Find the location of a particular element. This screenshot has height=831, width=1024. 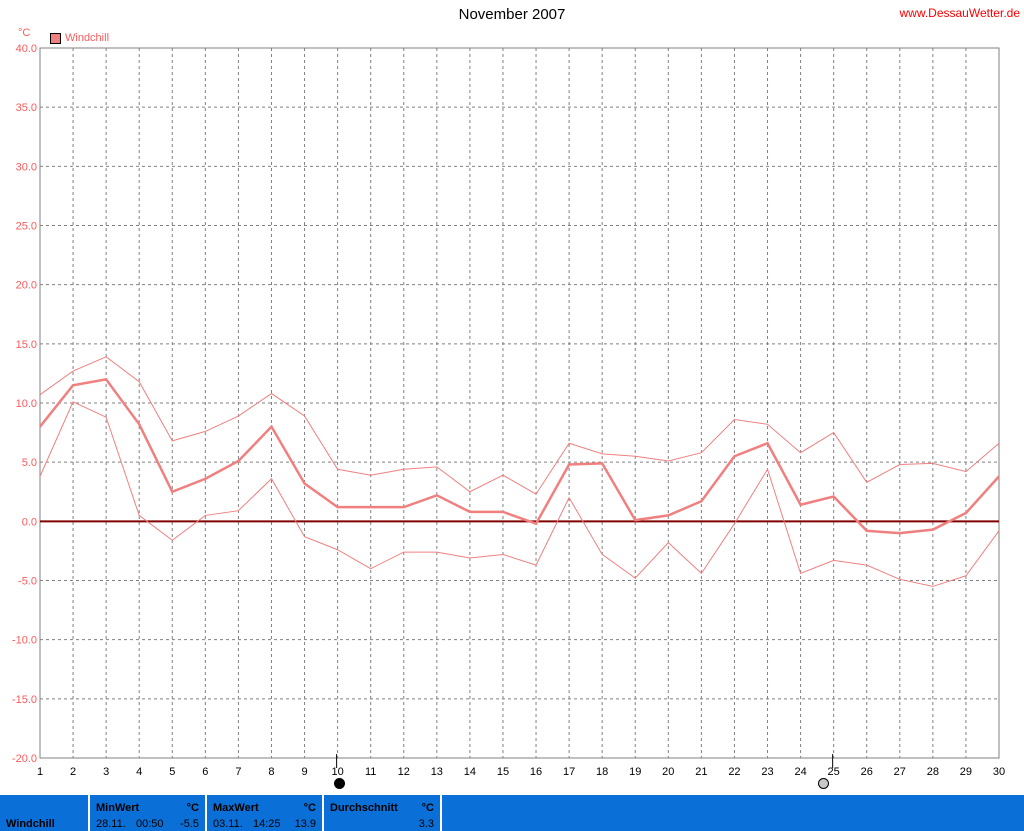

x-tick-label: 28 is located at coordinates (933, 772).